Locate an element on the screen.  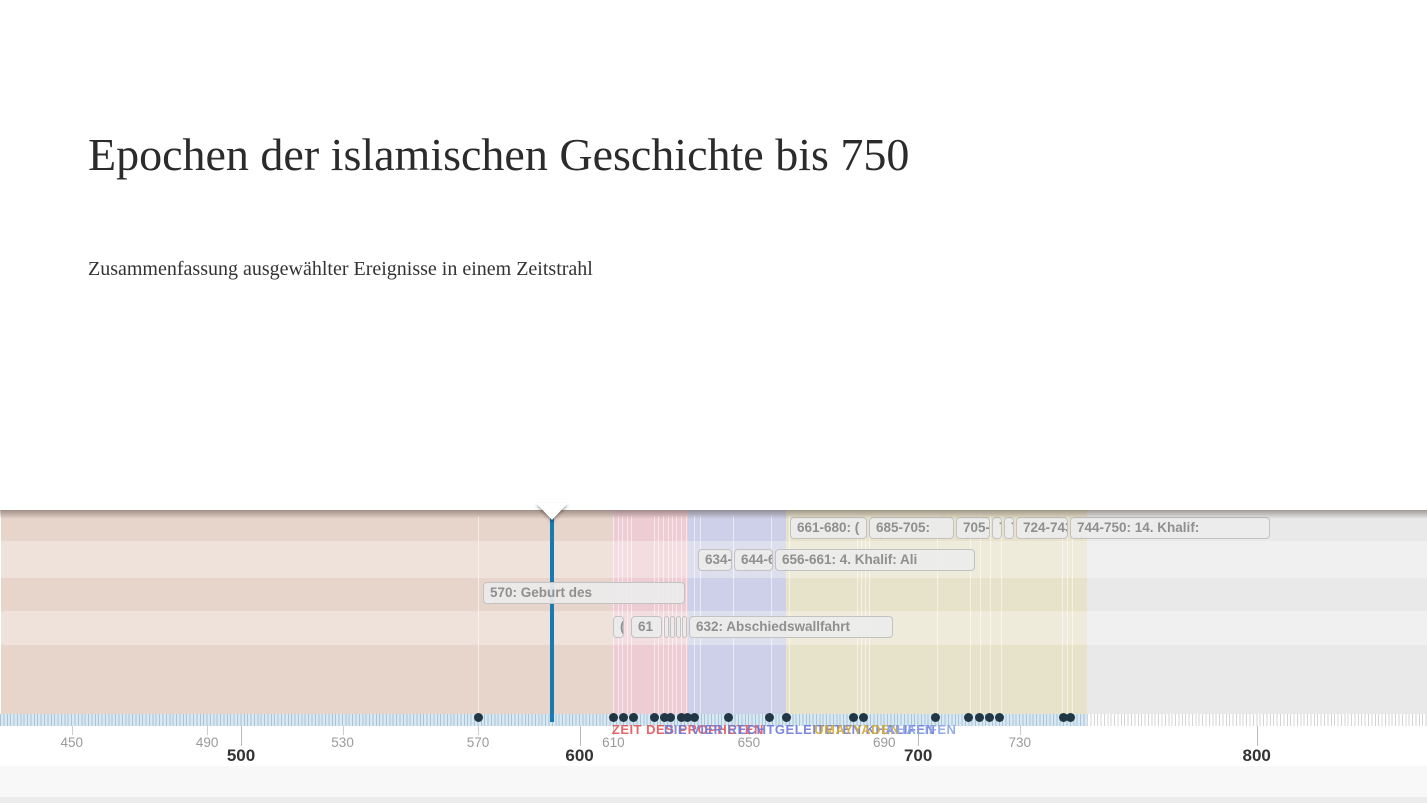
event-marker-label: 724-743 is located at coordinates (1045, 527).